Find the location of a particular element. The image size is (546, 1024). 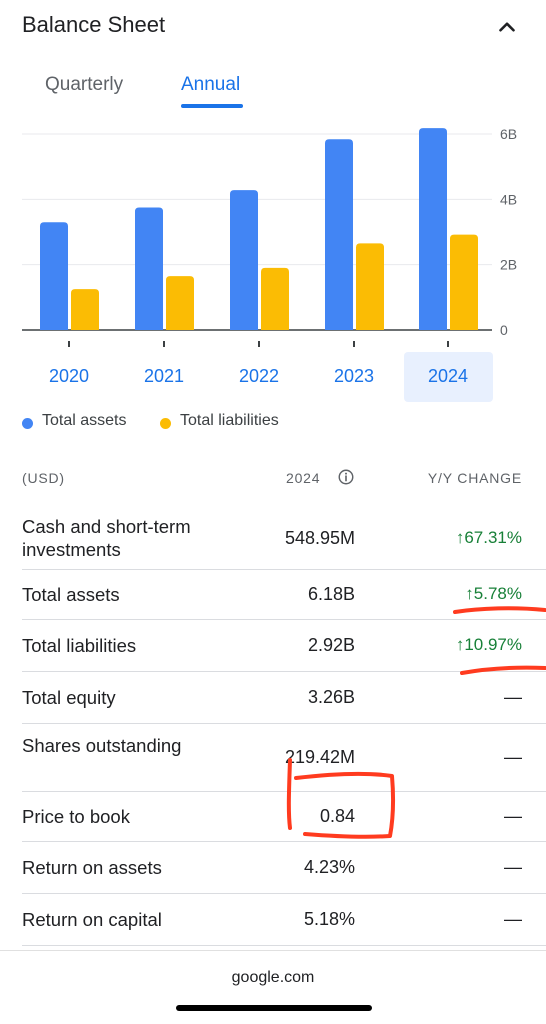

y-tick-label: 6B is located at coordinates (508, 134).